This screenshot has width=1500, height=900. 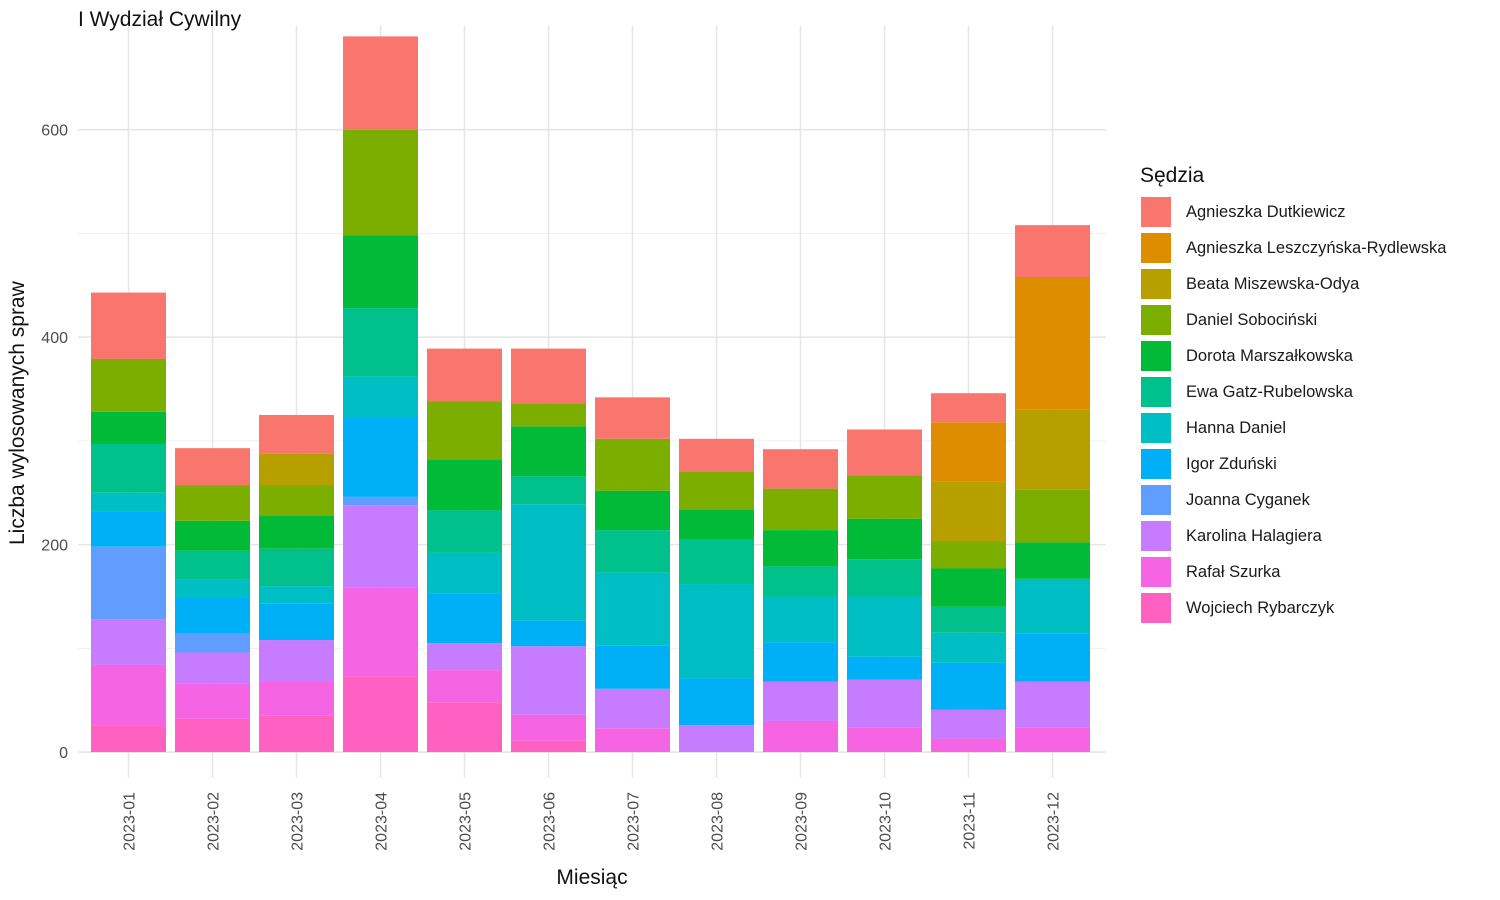 What do you see at coordinates (718, 821) in the screenshot?
I see `x-tick-label: 2023-08` at bounding box center [718, 821].